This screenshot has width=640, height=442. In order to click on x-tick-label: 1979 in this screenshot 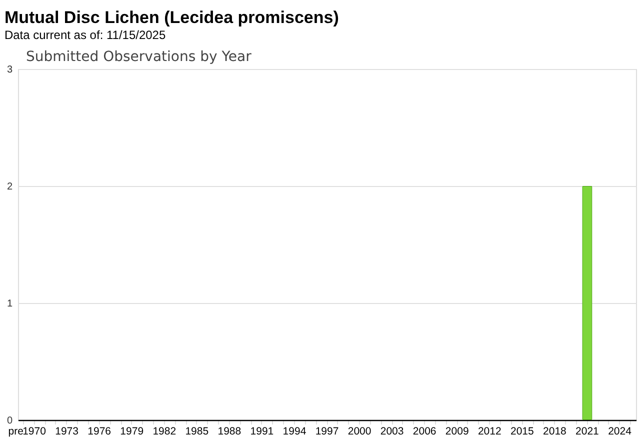, I will do `click(132, 432)`.